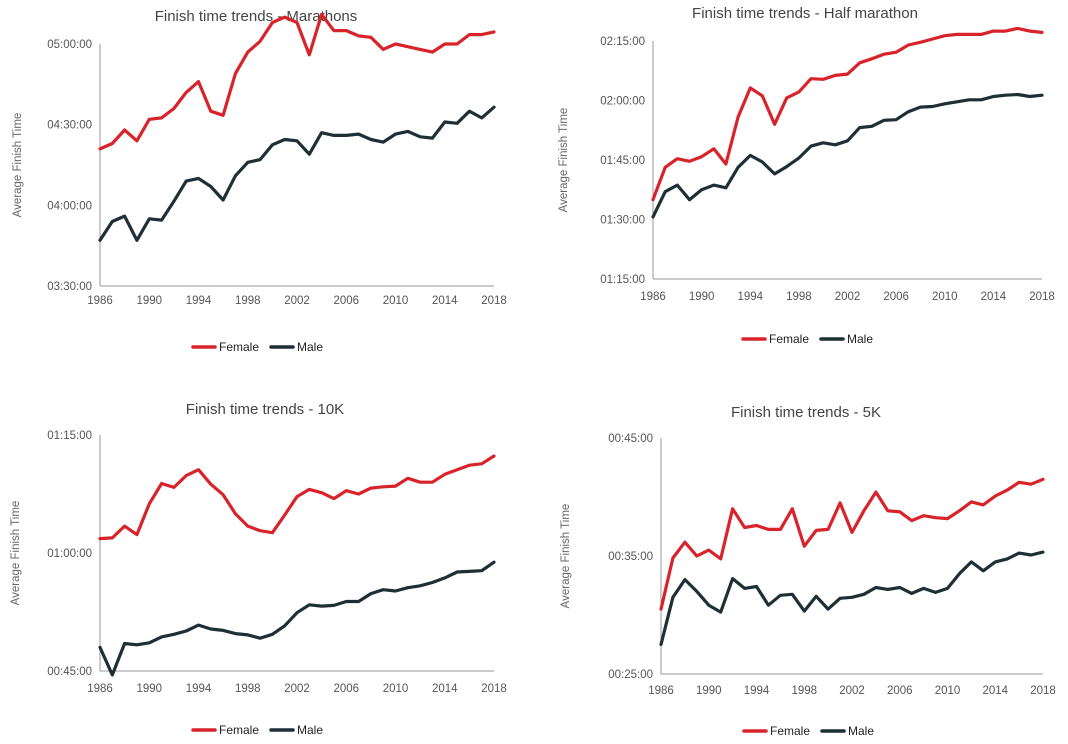  What do you see at coordinates (69, 206) in the screenshot?
I see `y-tick-label: 04:00:00` at bounding box center [69, 206].